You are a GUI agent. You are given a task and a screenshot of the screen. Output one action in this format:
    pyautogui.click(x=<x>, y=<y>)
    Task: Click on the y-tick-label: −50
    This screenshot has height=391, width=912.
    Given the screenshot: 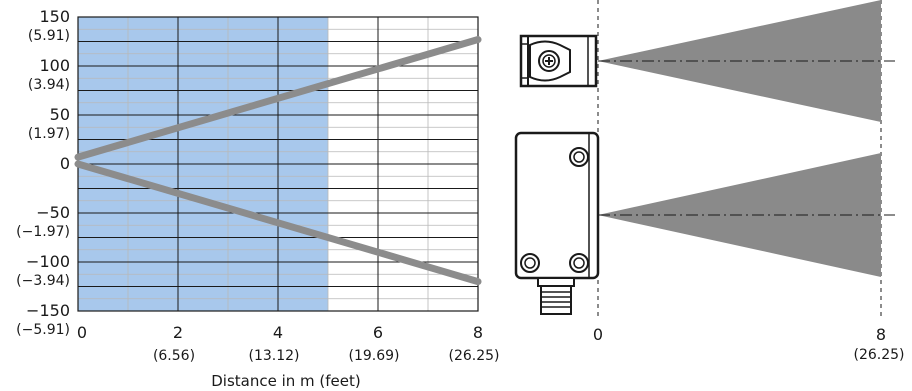 What is the action you would take?
    pyautogui.click(x=53, y=212)
    